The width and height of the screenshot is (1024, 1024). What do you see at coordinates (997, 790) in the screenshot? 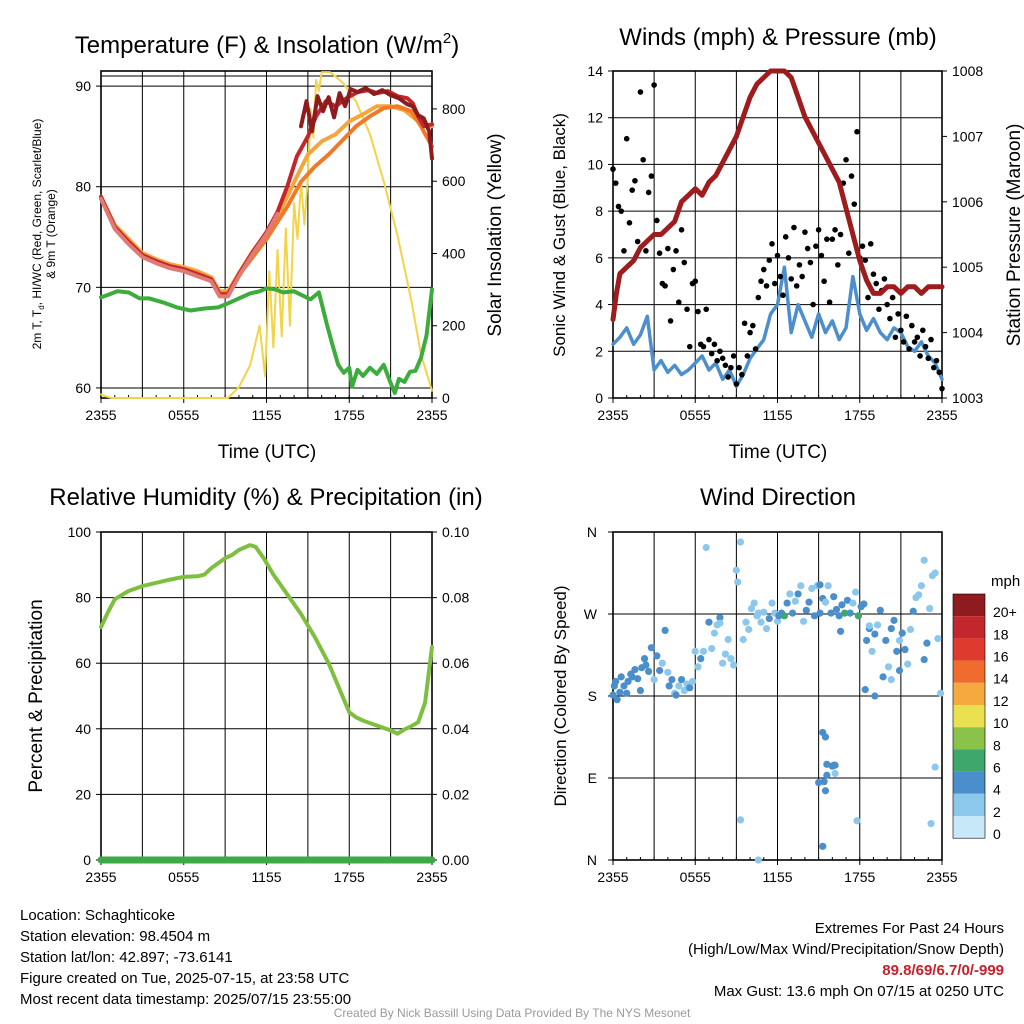
I see `legend-label: 4` at bounding box center [997, 790].